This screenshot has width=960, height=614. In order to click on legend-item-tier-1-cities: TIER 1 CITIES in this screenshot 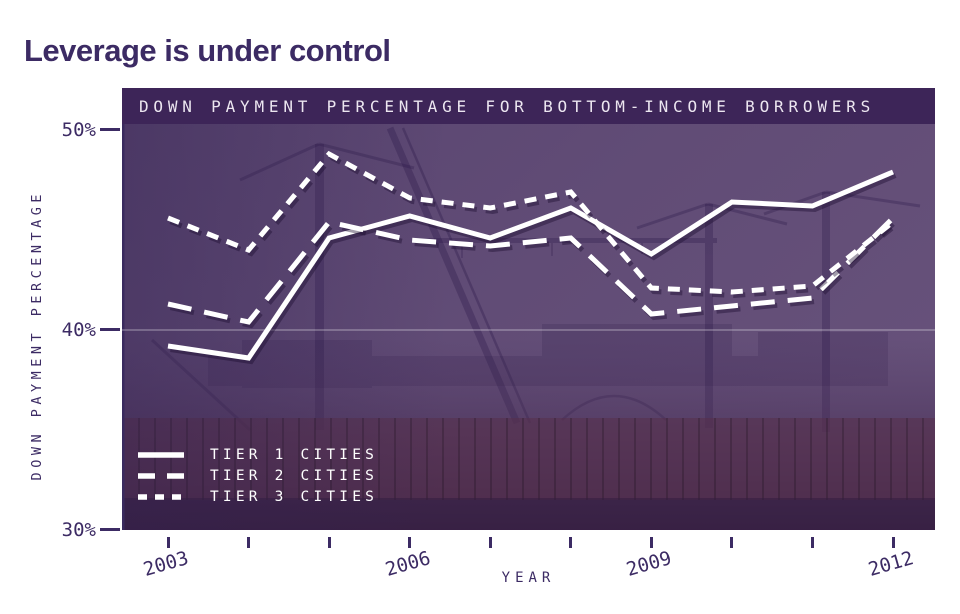, I will do `click(258, 454)`.